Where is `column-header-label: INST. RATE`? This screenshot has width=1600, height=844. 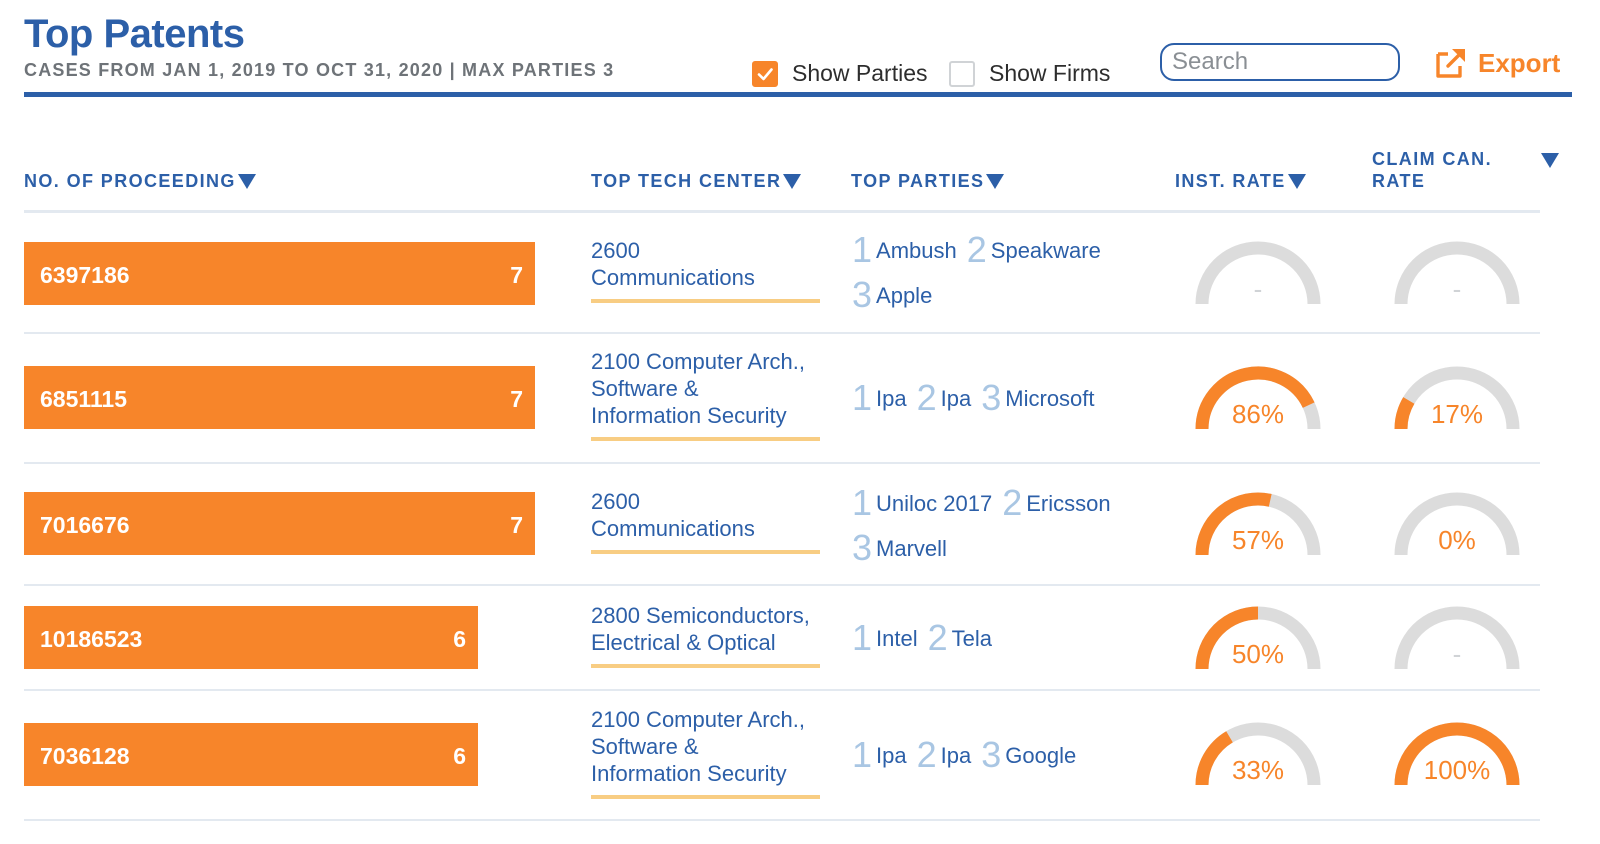
column-header-label: INST. RATE is located at coordinates (1230, 181).